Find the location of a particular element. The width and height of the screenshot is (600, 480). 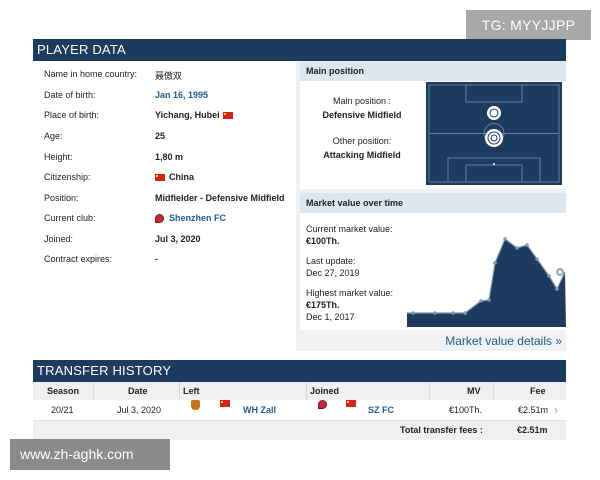

birthplace-text: Yichang, Hubei is located at coordinates (187, 115).